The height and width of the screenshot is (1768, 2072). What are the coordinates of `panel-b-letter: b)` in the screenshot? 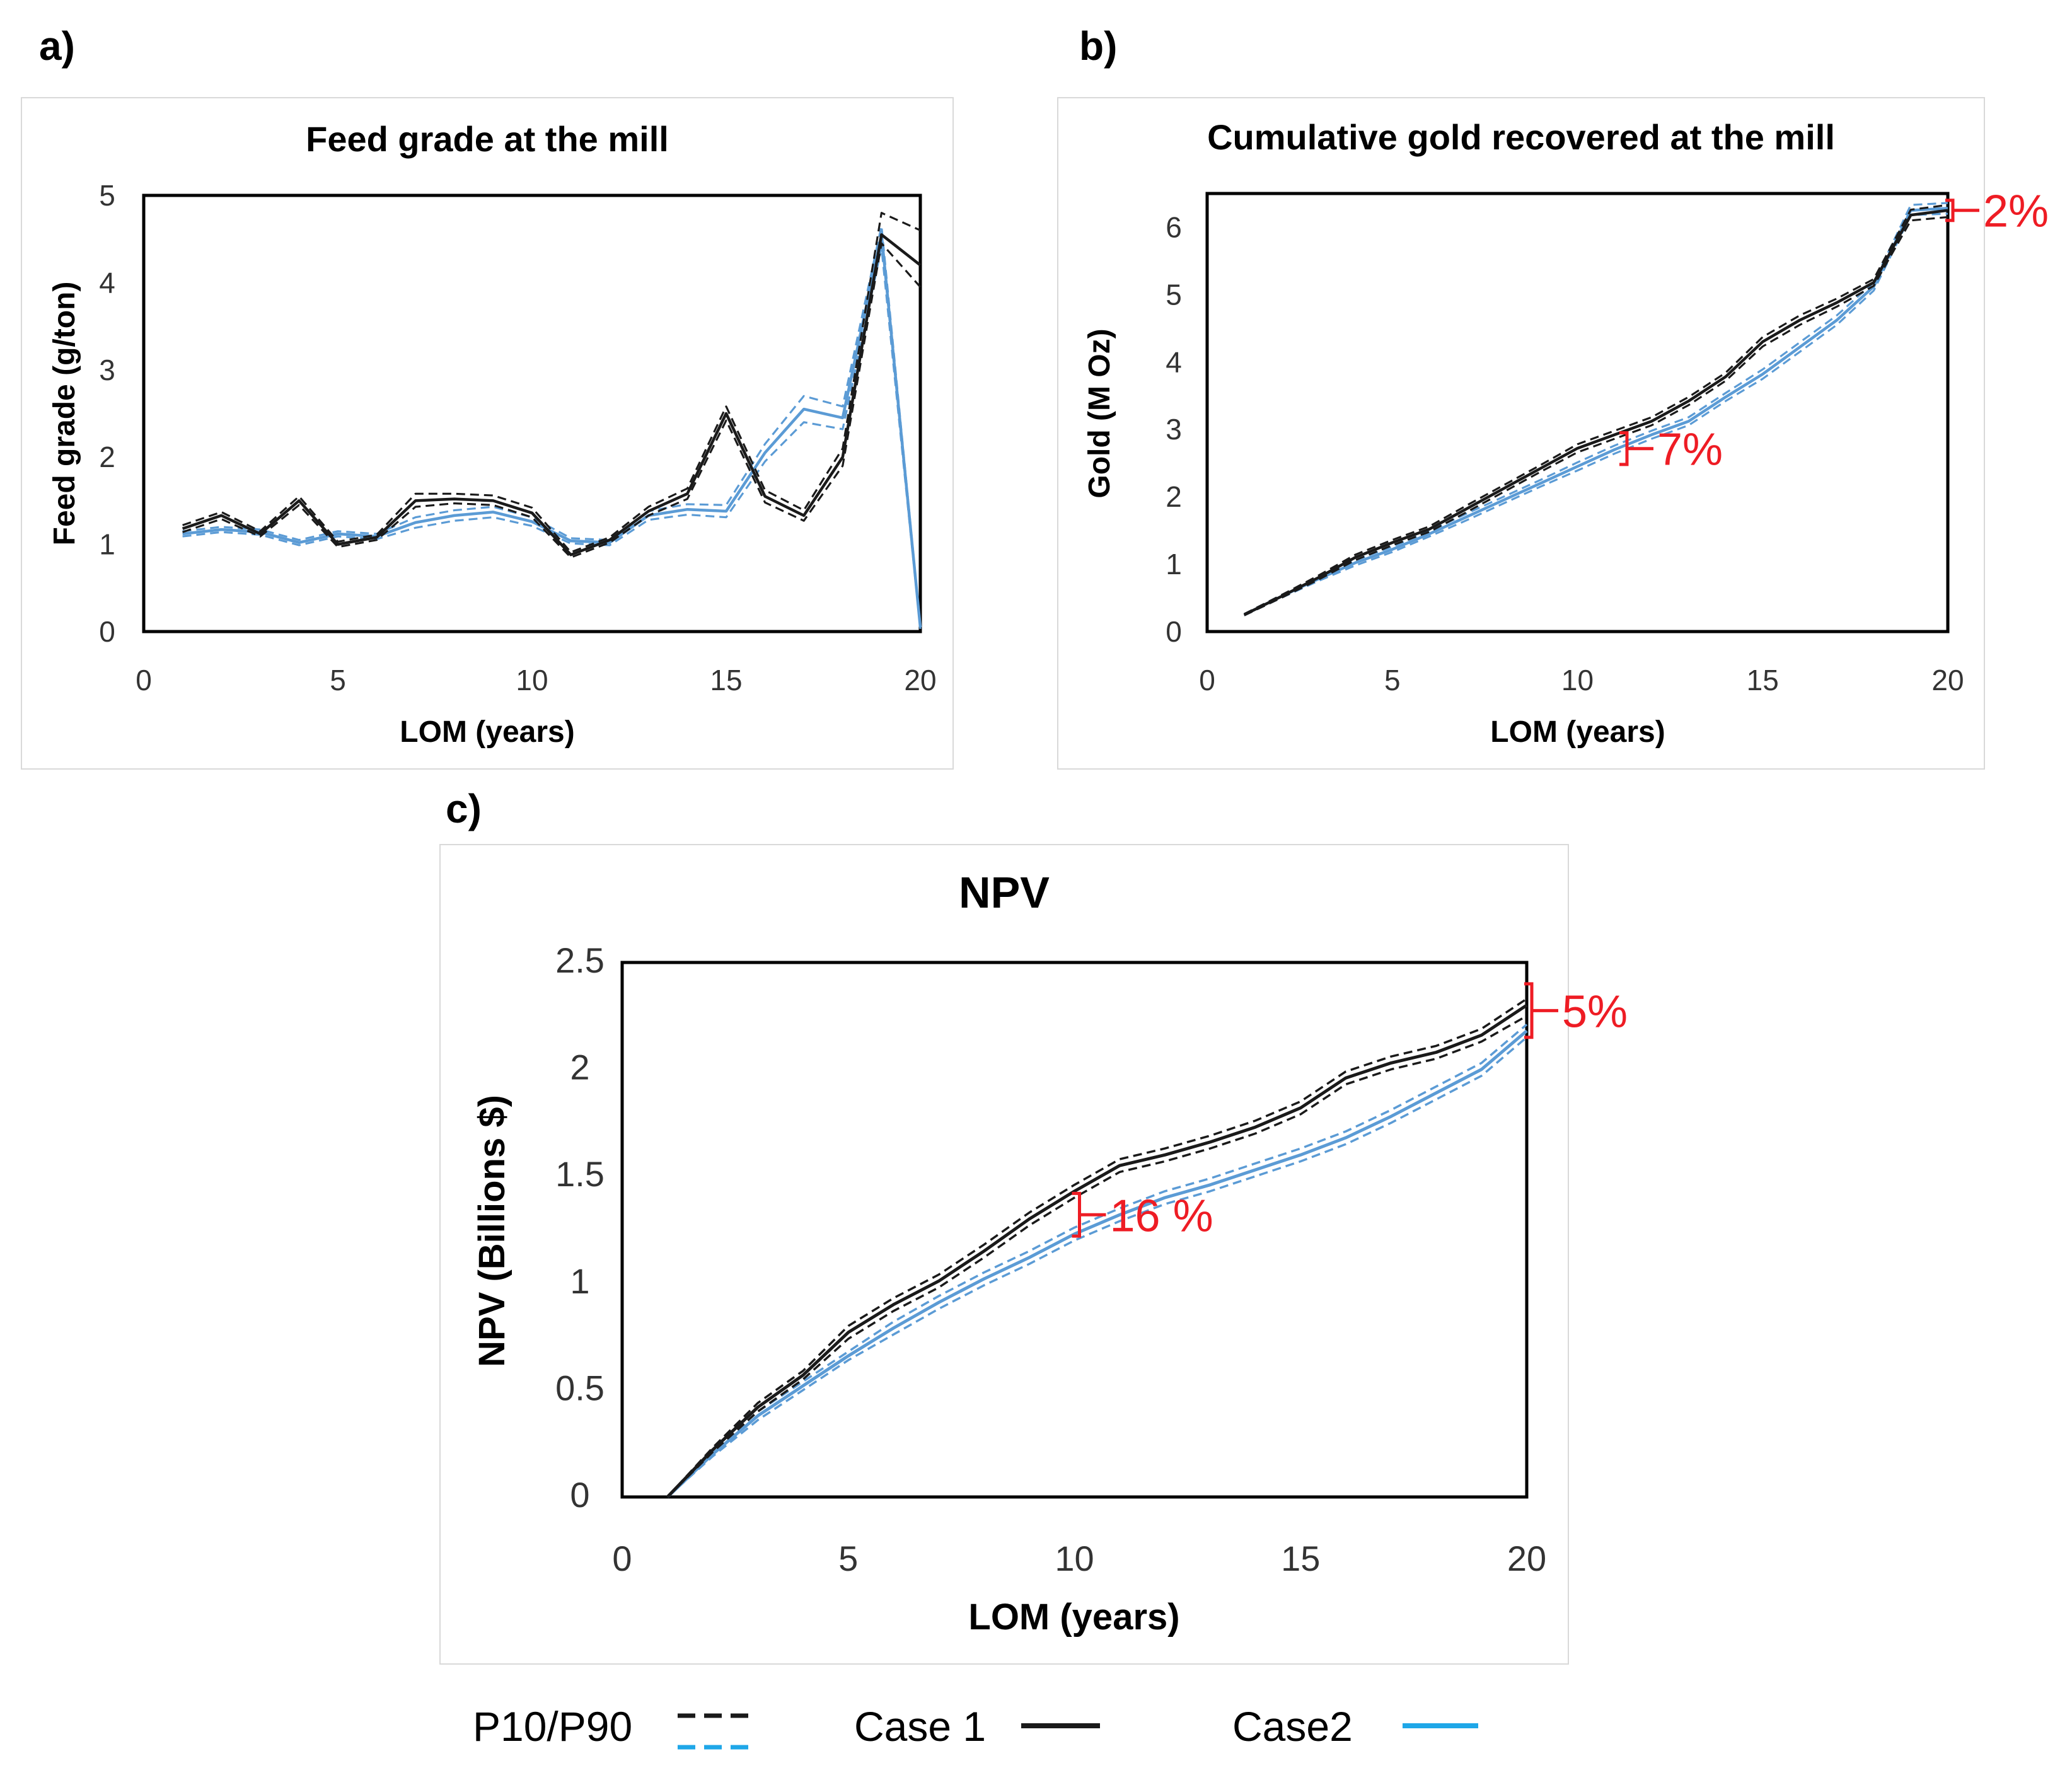 It's located at (1098, 46).